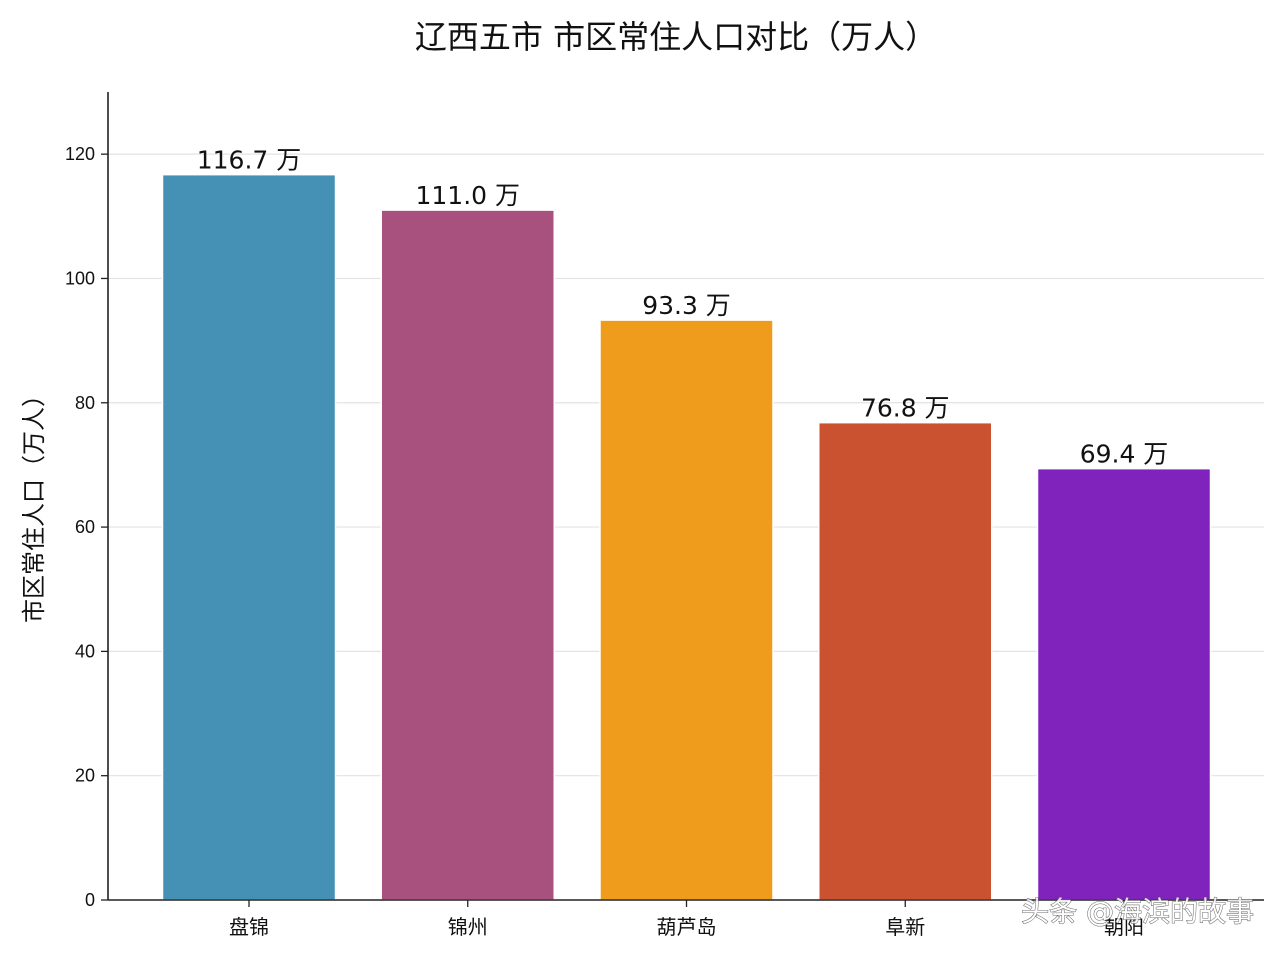  Describe the element at coordinates (85, 527) in the screenshot. I see `y-tick-label: 60` at that location.